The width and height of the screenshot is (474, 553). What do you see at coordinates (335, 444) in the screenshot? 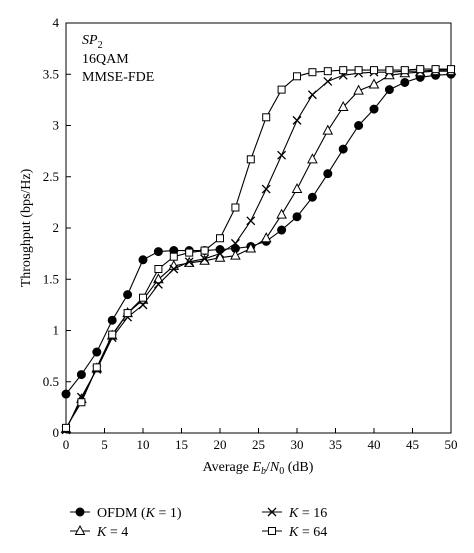
I see `x-tick-label: 35` at bounding box center [335, 444].